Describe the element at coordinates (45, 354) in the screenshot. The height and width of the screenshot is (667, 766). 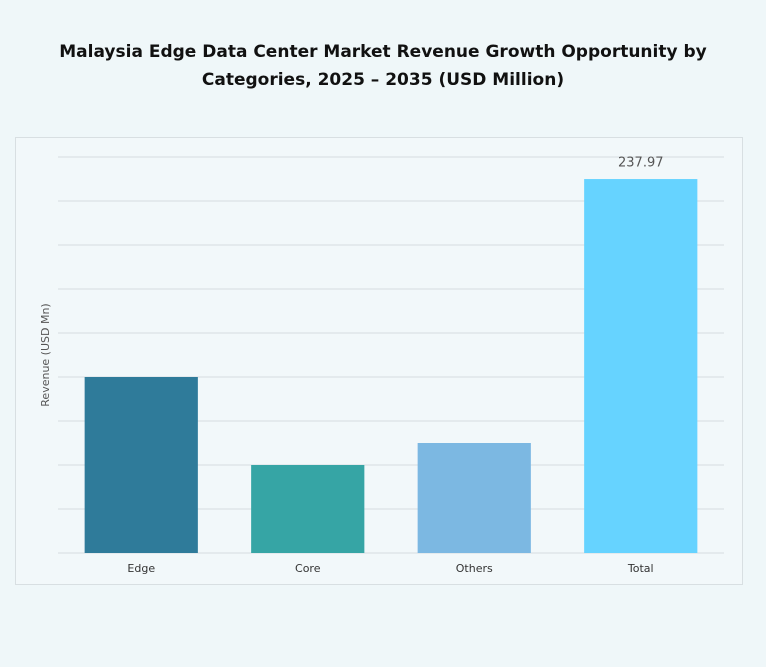
I see `y-axis-label: Revenue (USD Mn)` at that location.